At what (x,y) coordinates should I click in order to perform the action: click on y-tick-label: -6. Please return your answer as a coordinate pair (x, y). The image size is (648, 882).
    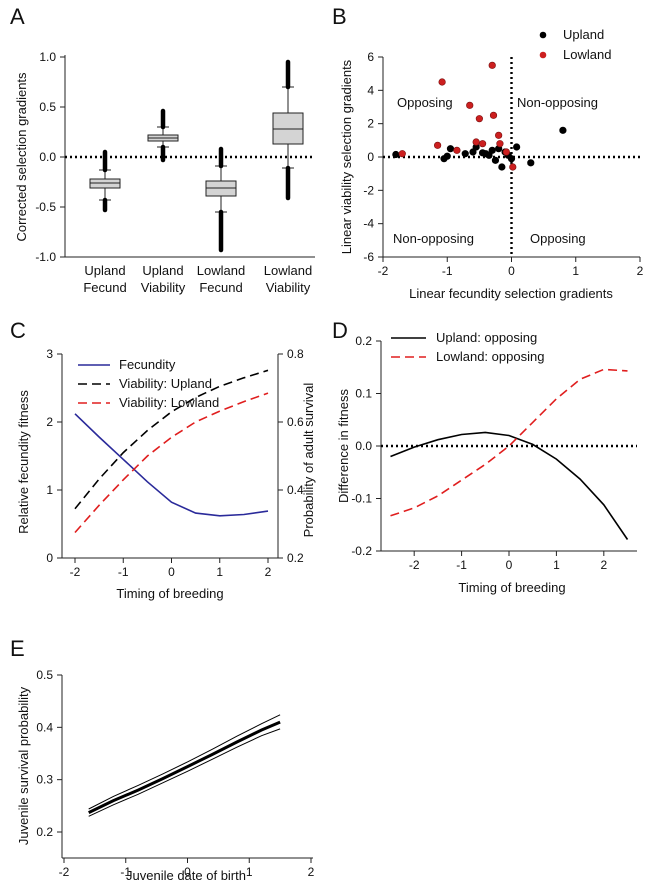
    Looking at the image, I should click on (368, 257).